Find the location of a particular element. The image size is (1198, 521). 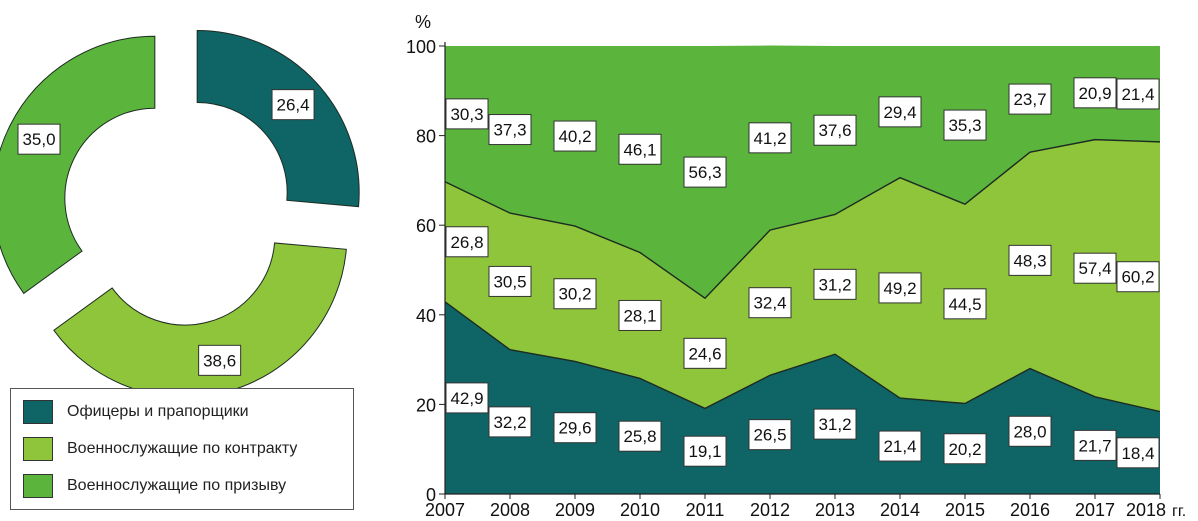

y-tick-label-100: 100 is located at coordinates (421, 47).